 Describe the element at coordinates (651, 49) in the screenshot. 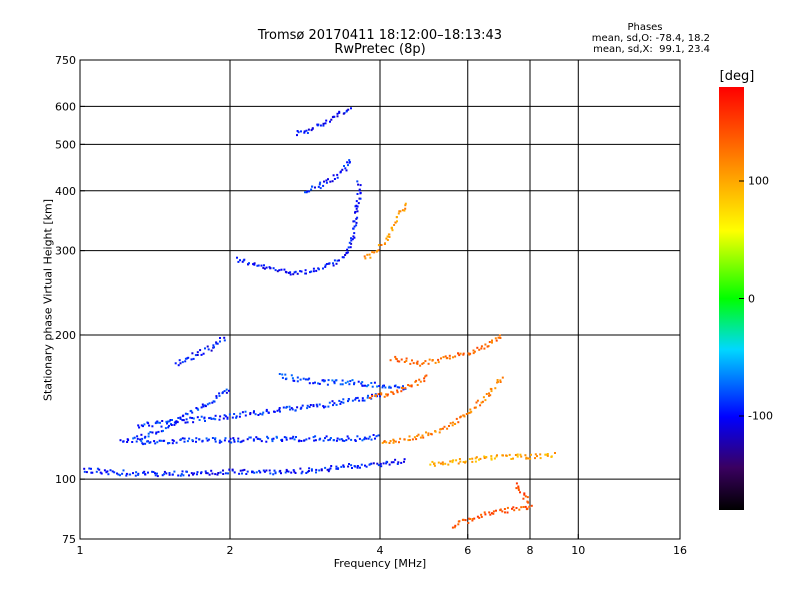

I see `phases-legend-x: mean, sd,X: 99.1, 23.4` at that location.